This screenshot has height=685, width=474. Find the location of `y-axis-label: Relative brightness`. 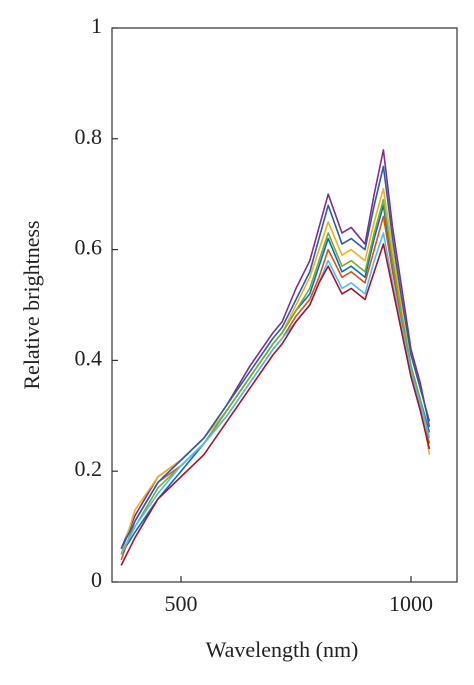

y-axis-label: Relative brightness is located at coordinates (31, 304).